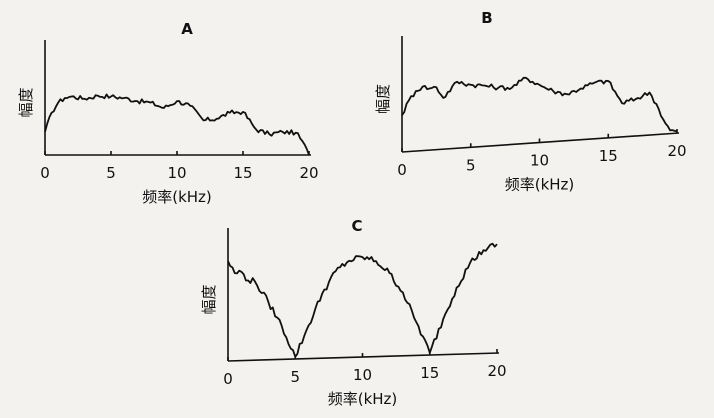 The width and height of the screenshot is (714, 418). I want to click on panel-title: C, so click(356, 226).